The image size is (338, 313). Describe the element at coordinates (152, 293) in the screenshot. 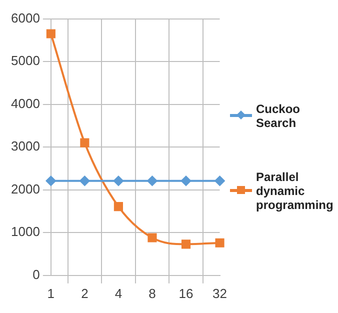

I see `x-tick-label: 8` at that location.